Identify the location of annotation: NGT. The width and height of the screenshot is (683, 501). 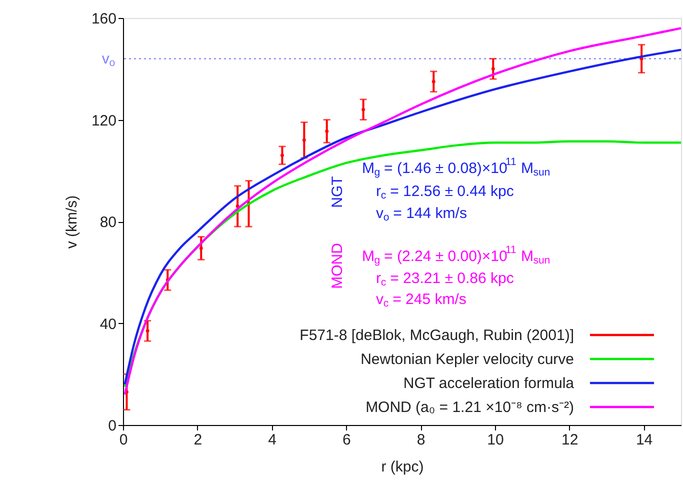
(337, 192).